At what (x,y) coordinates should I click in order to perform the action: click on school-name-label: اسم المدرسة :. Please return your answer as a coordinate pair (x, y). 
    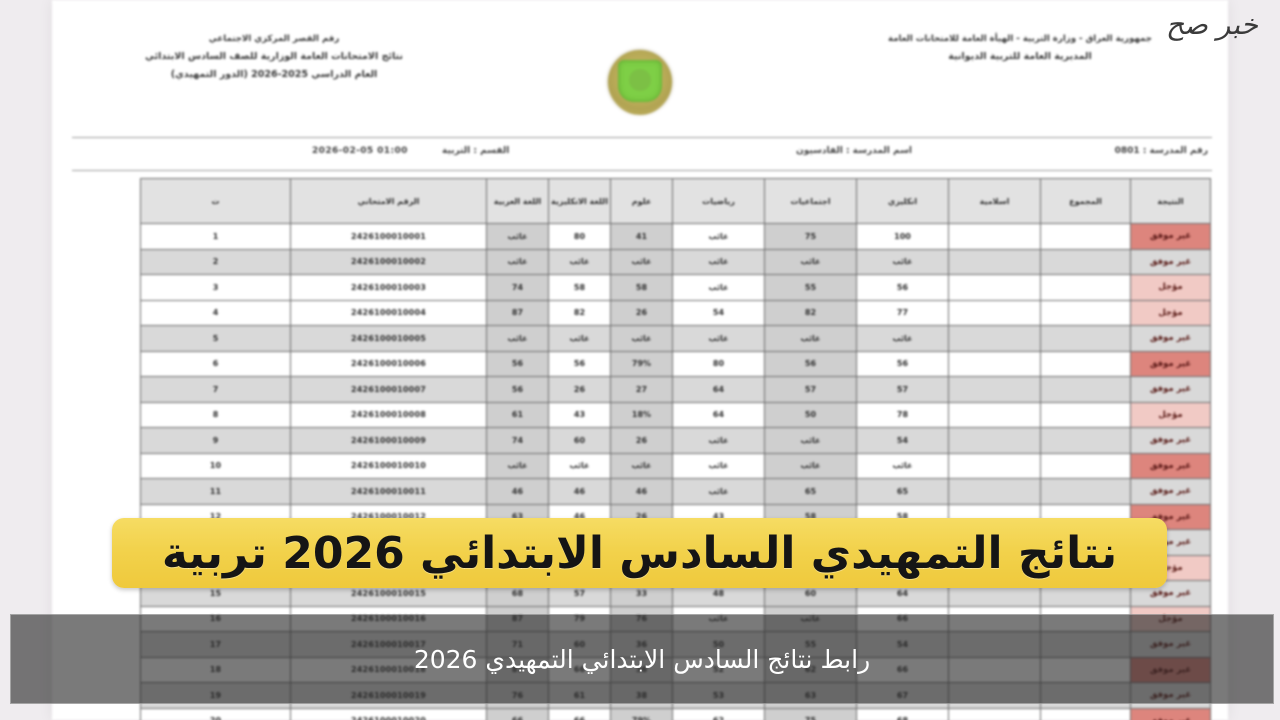
    Looking at the image, I should click on (878, 151).